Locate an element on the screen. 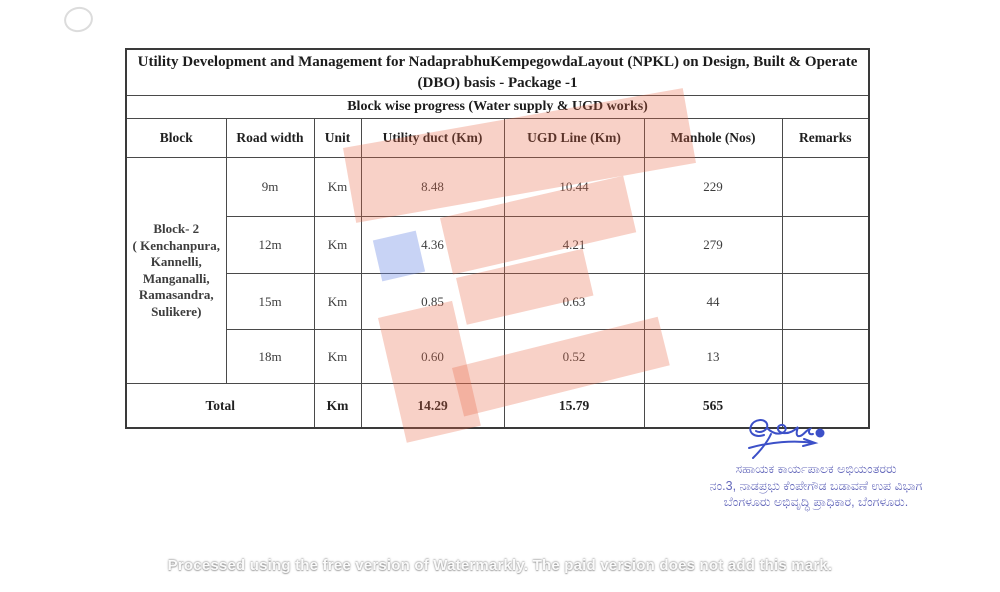 Image resolution: width=1000 pixels, height=592 pixels. manhole-cell: 229 is located at coordinates (713, 187).